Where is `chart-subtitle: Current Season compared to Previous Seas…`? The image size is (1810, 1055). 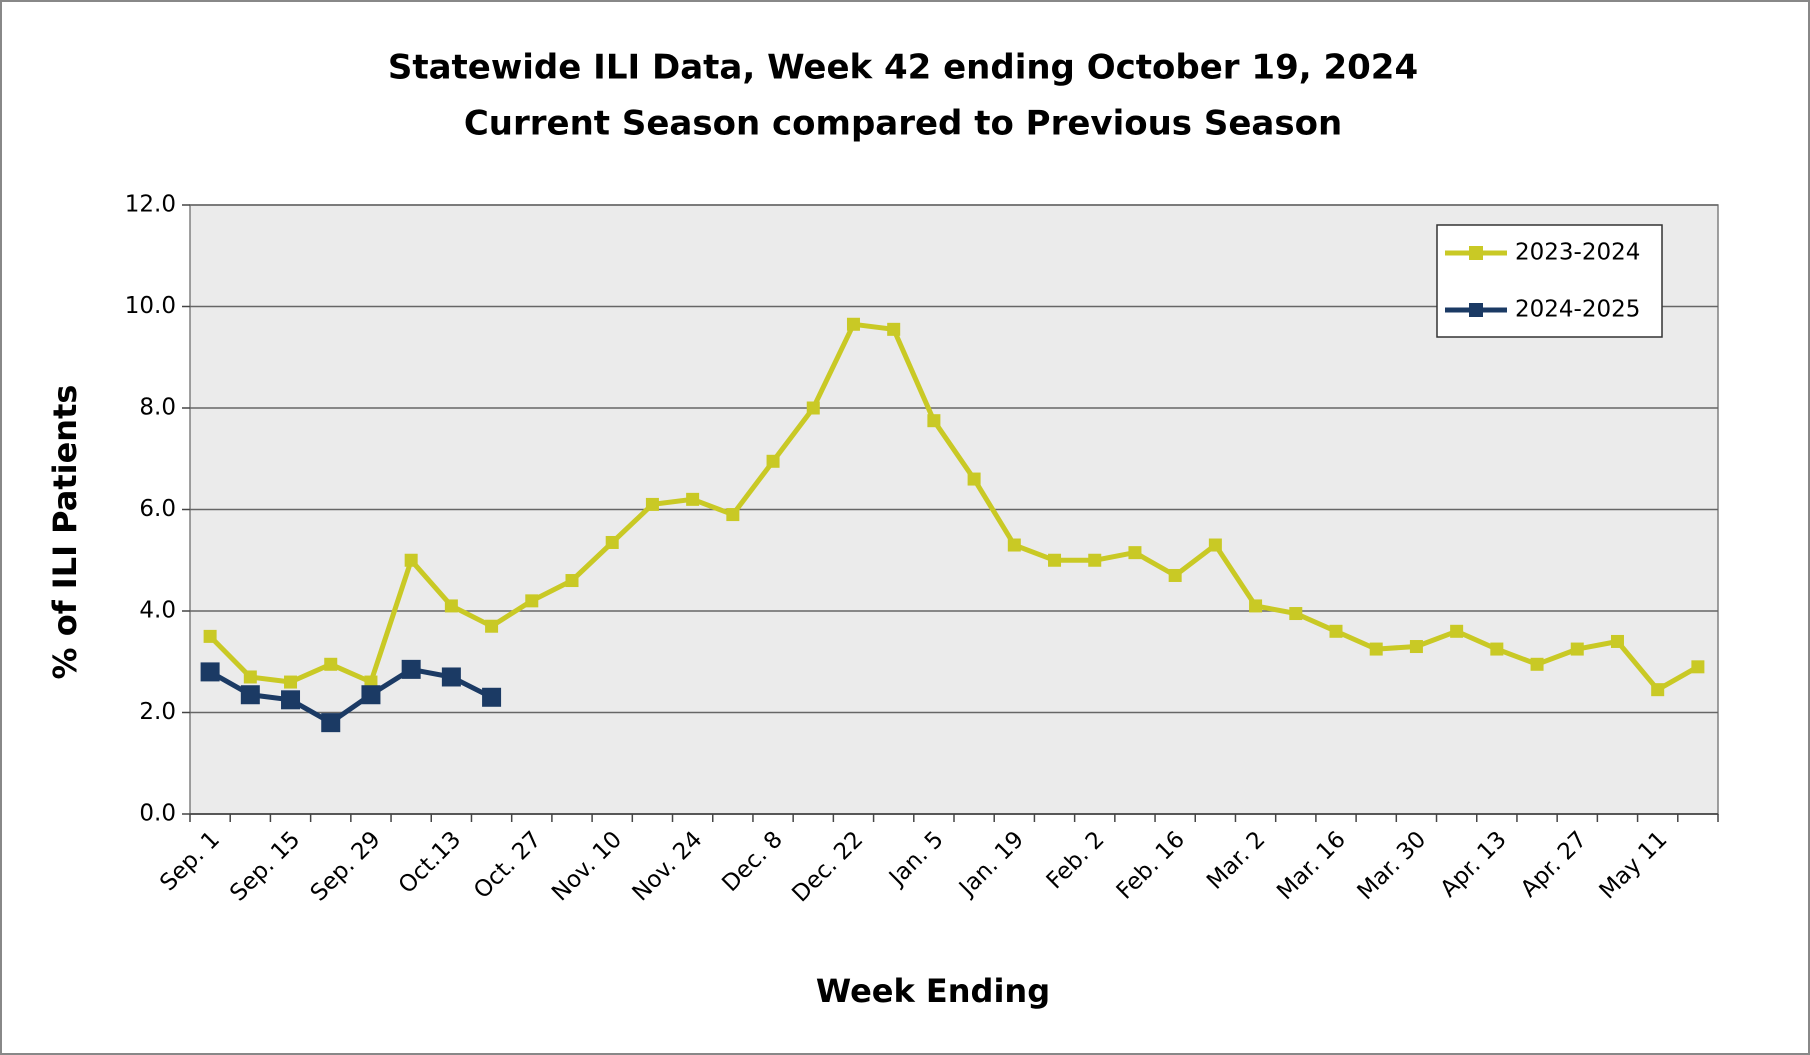
chart-subtitle: Current Season compared to Previous Seas… is located at coordinates (903, 124).